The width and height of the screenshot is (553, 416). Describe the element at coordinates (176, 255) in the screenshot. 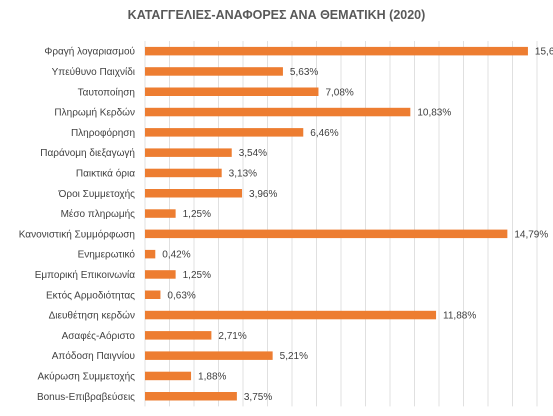

I see `data-label: 0,42%` at that location.